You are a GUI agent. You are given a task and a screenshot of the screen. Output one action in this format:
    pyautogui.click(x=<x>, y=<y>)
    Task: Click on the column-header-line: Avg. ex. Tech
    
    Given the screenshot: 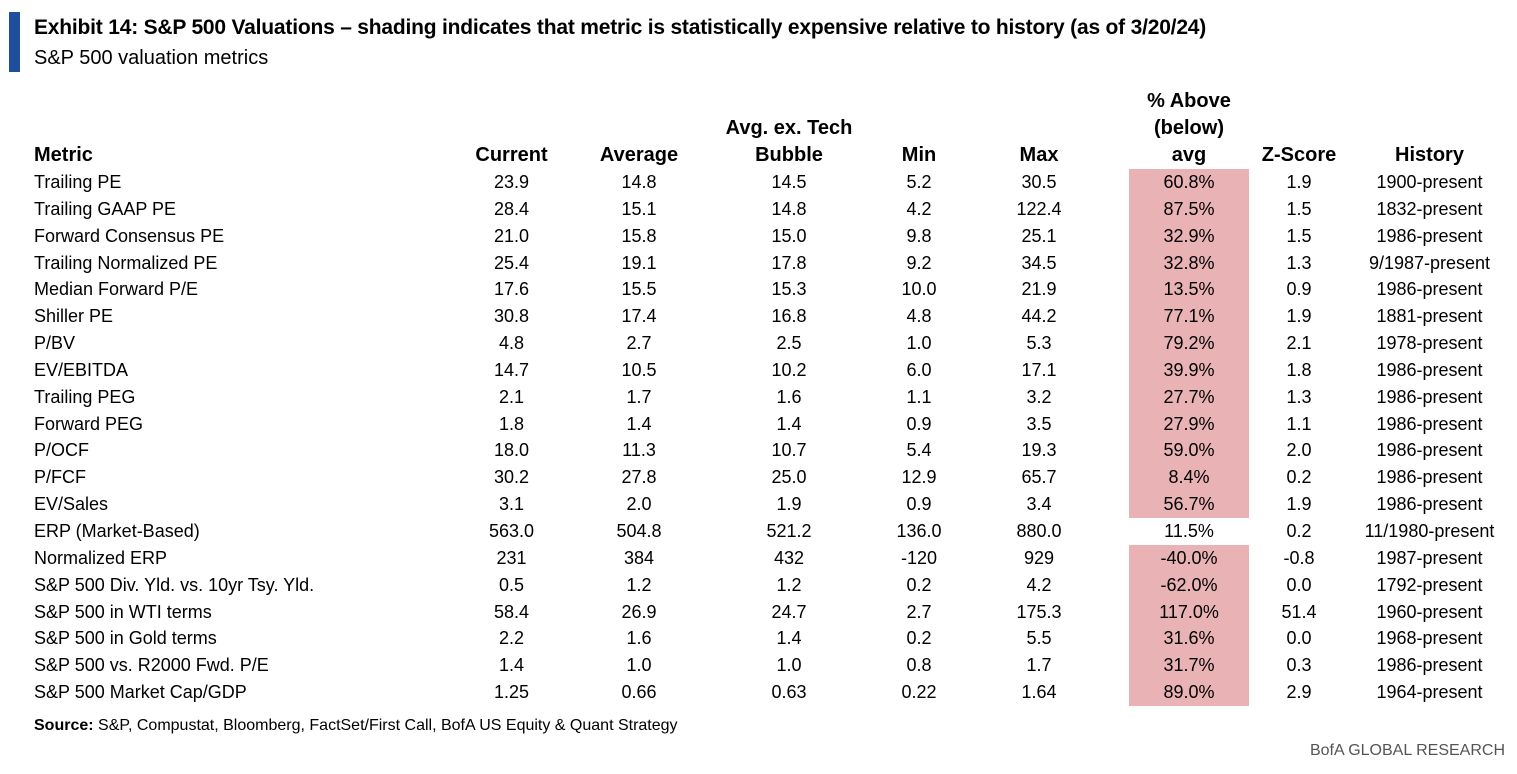 What is the action you would take?
    pyautogui.click(x=789, y=128)
    